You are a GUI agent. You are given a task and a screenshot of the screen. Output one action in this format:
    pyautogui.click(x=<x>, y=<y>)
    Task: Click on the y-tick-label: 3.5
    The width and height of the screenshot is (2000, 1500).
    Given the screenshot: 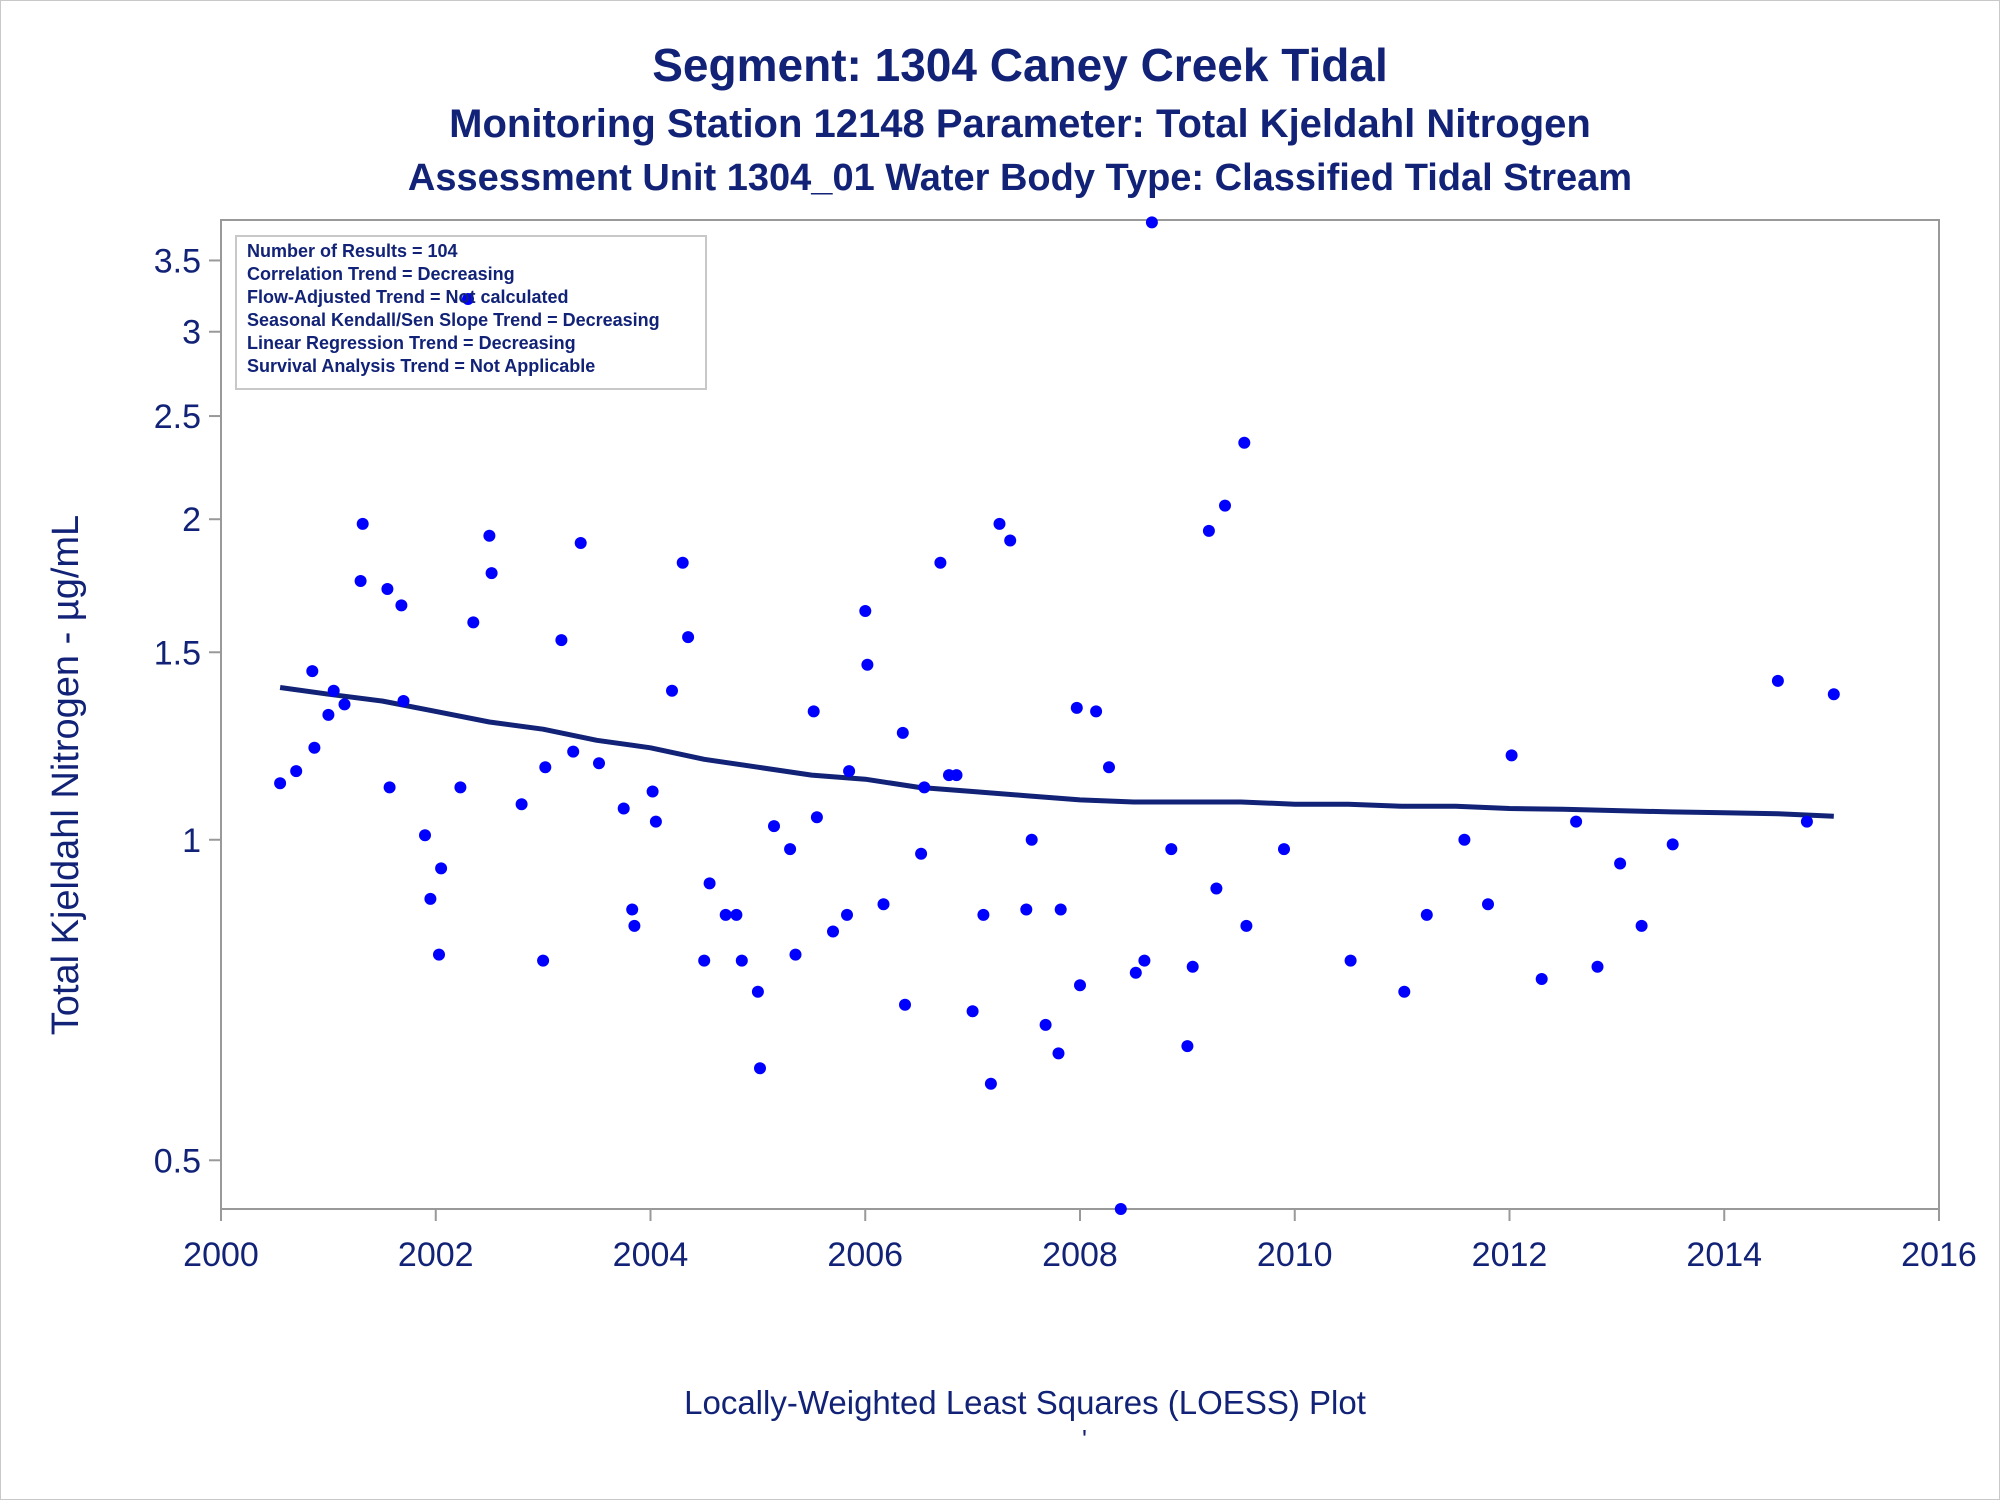 What is the action you would take?
    pyautogui.click(x=177, y=261)
    